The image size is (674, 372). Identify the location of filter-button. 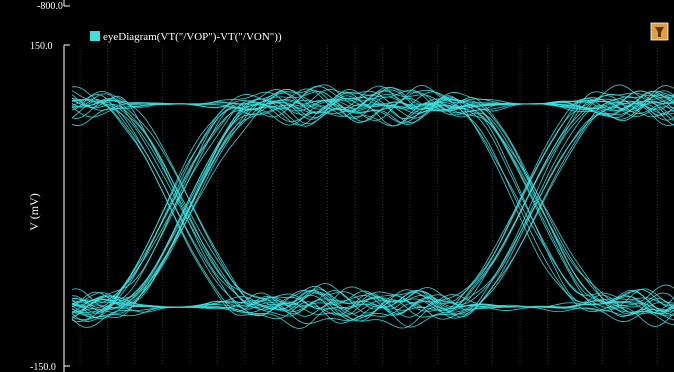
(659, 31).